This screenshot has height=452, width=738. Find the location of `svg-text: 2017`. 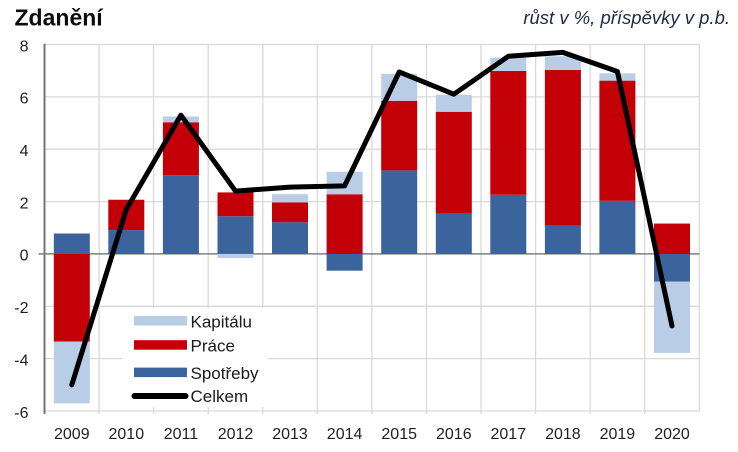

svg-text: 2017 is located at coordinates (509, 434).